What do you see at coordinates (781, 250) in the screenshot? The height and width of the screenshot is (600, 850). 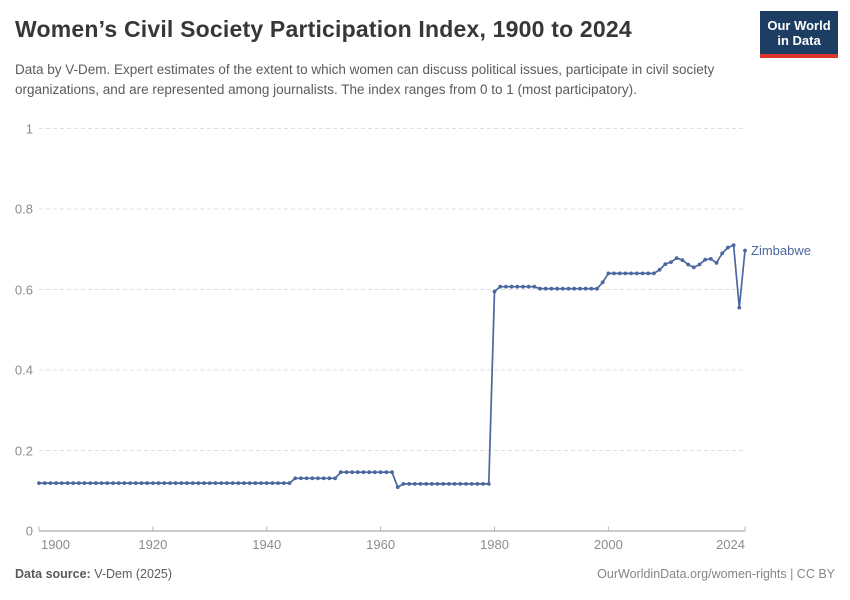 I see `entity-label-zimbabwe: Zimbabwe` at bounding box center [781, 250].